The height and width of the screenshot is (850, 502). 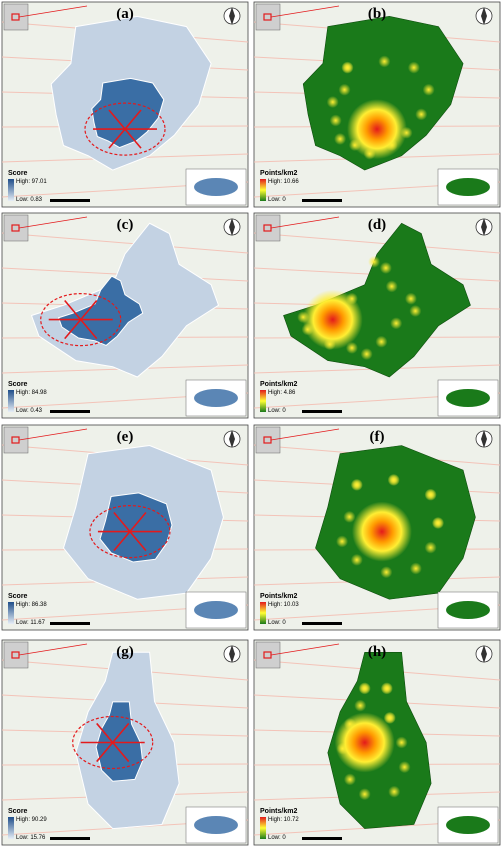 I want to click on map-panel: (e) Score High: 86.38 Low: 11.67, so click(x=125, y=527).